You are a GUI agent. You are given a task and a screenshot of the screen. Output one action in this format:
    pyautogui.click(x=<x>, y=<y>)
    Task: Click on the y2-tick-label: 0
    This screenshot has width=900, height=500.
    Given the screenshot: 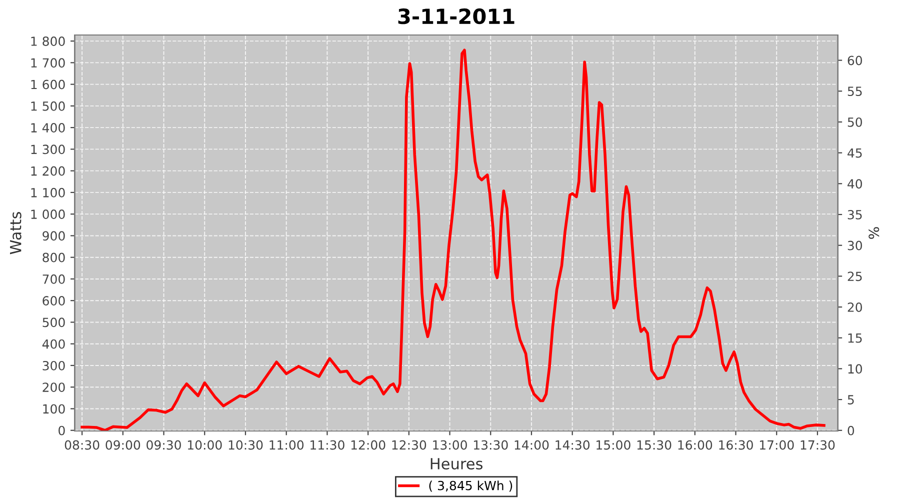 What is the action you would take?
    pyautogui.click(x=851, y=431)
    